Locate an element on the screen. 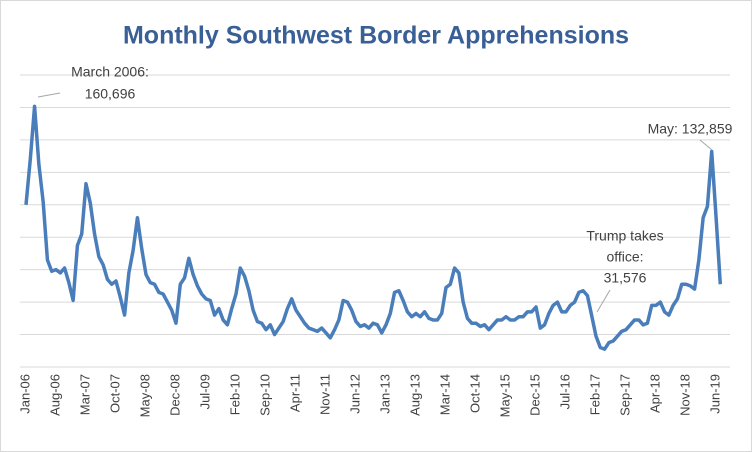 The image size is (752, 452). x-tick-label: Dec-15 is located at coordinates (534, 395).